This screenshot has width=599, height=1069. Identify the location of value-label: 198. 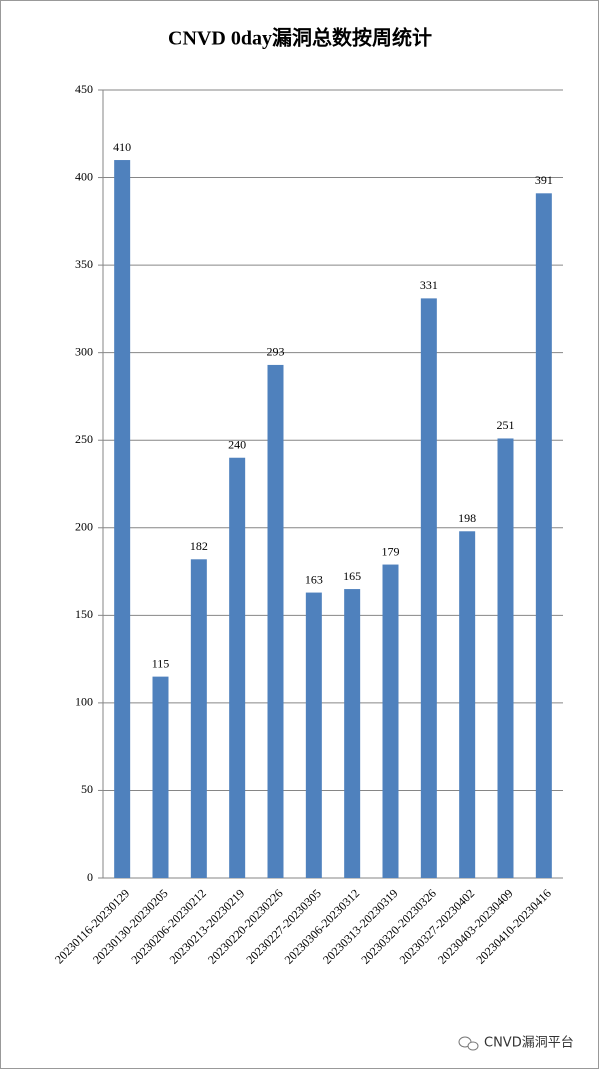
(467, 518).